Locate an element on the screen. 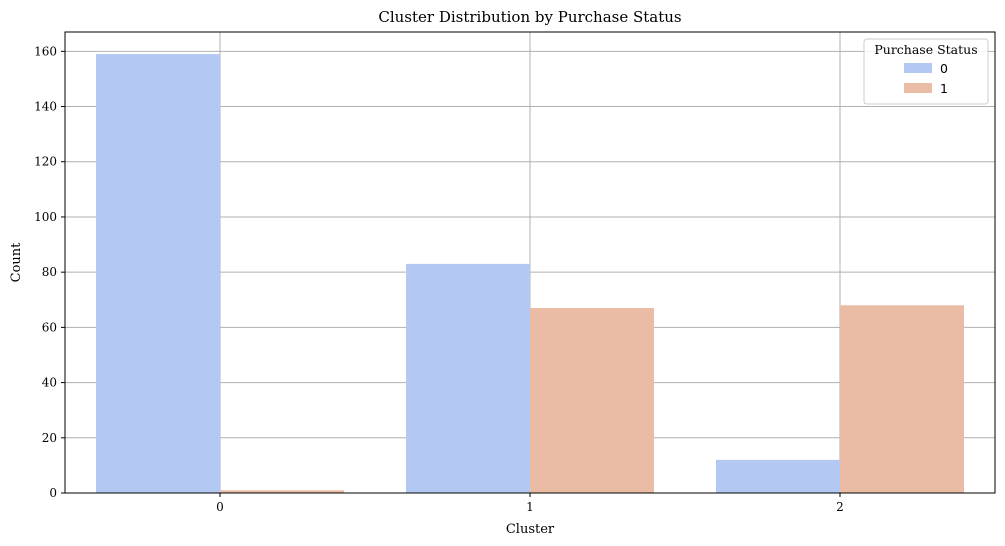 The image size is (1005, 546). y-tick-label: 120 is located at coordinates (45, 162).